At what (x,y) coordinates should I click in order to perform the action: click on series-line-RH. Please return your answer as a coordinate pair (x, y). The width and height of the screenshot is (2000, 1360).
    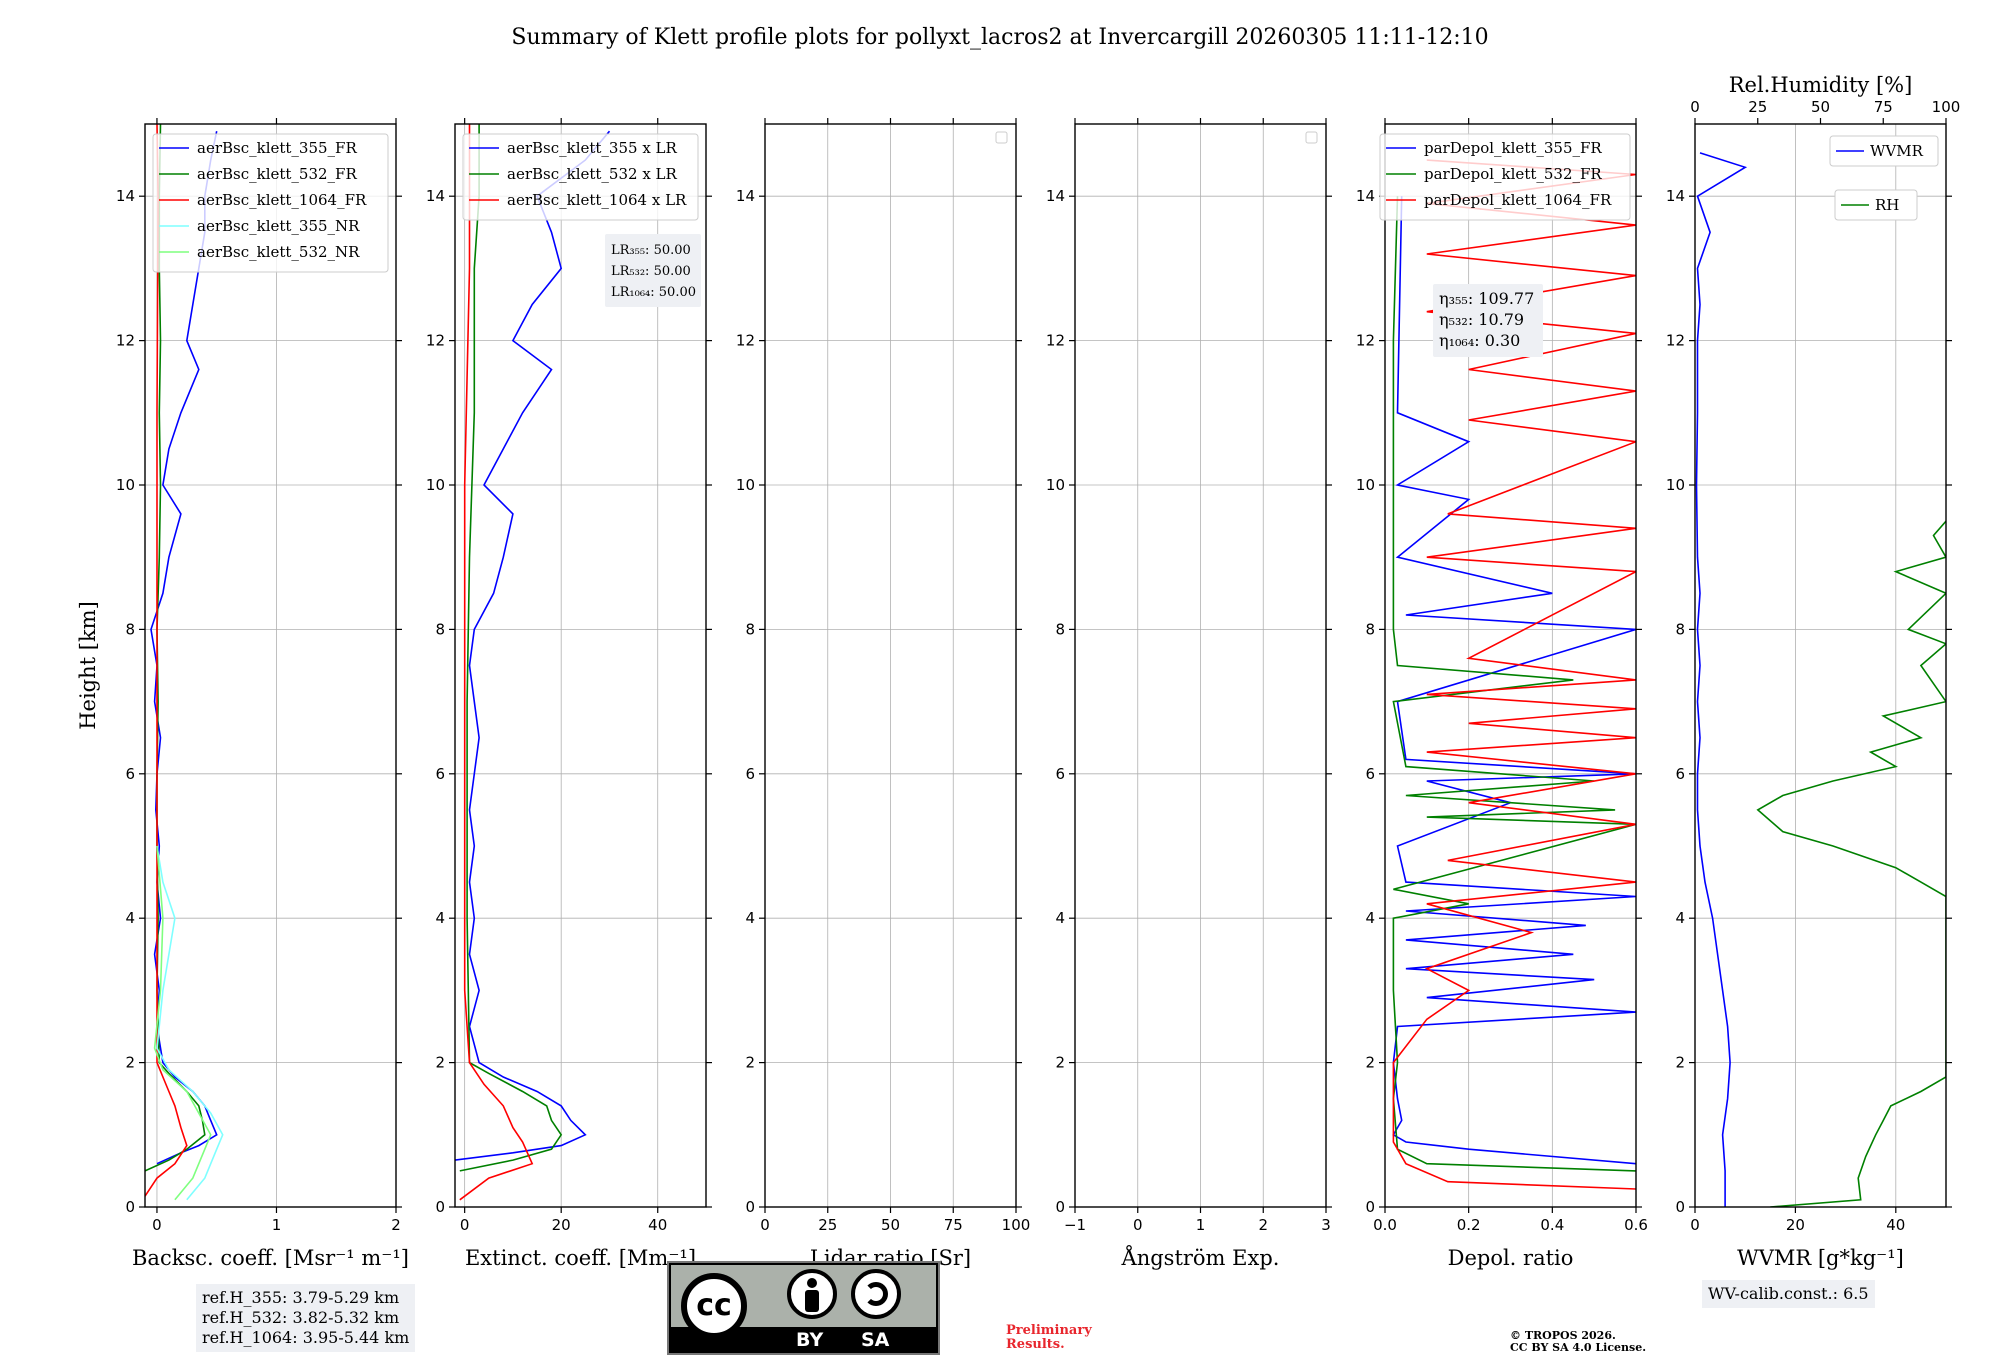
    Looking at the image, I should click on (1851, 863).